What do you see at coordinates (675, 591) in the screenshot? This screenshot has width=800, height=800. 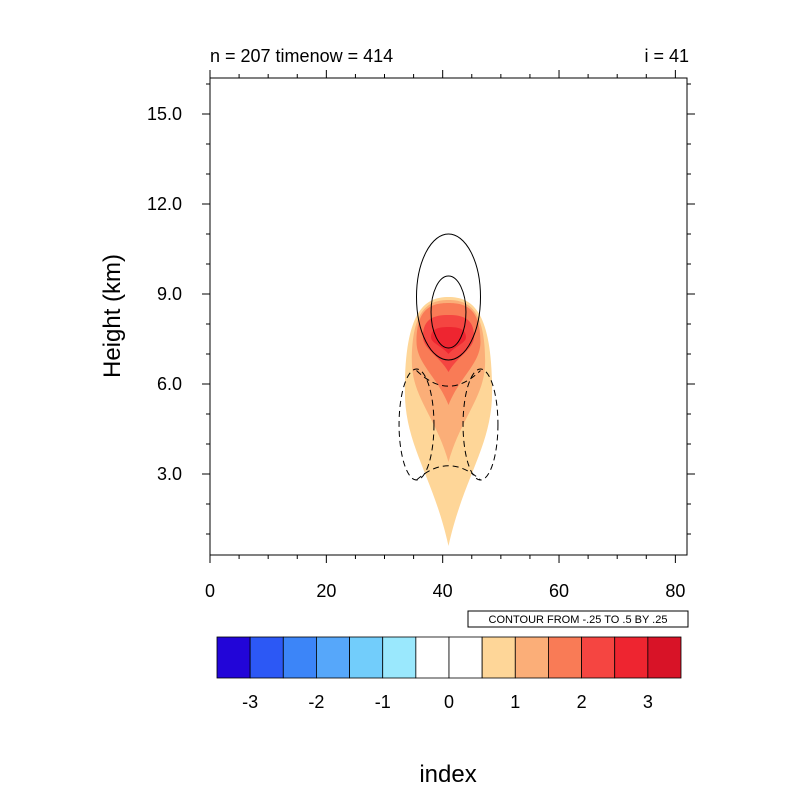 I see `x-tick-label: 80` at bounding box center [675, 591].